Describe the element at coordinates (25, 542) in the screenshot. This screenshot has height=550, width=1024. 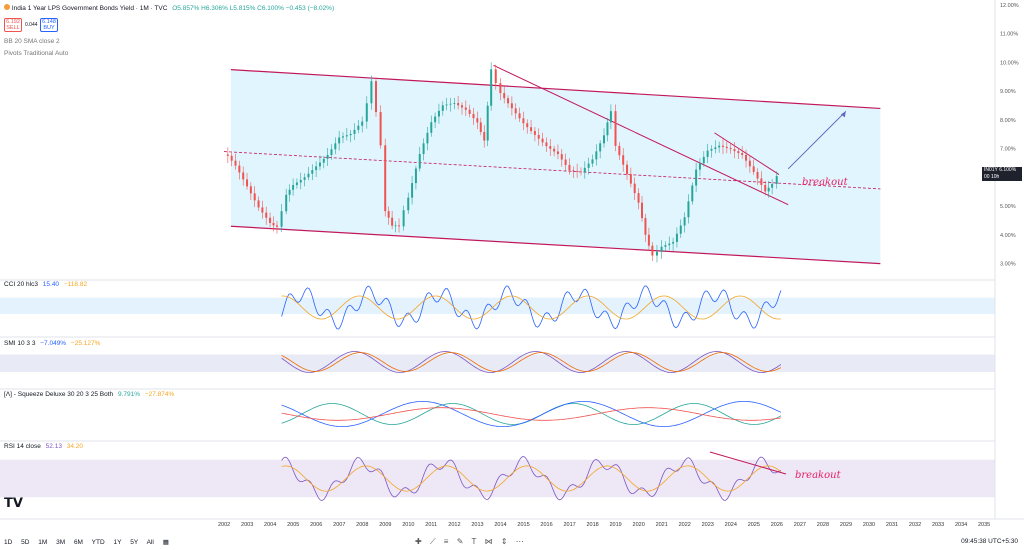
I see `range-5d: 5D` at that location.